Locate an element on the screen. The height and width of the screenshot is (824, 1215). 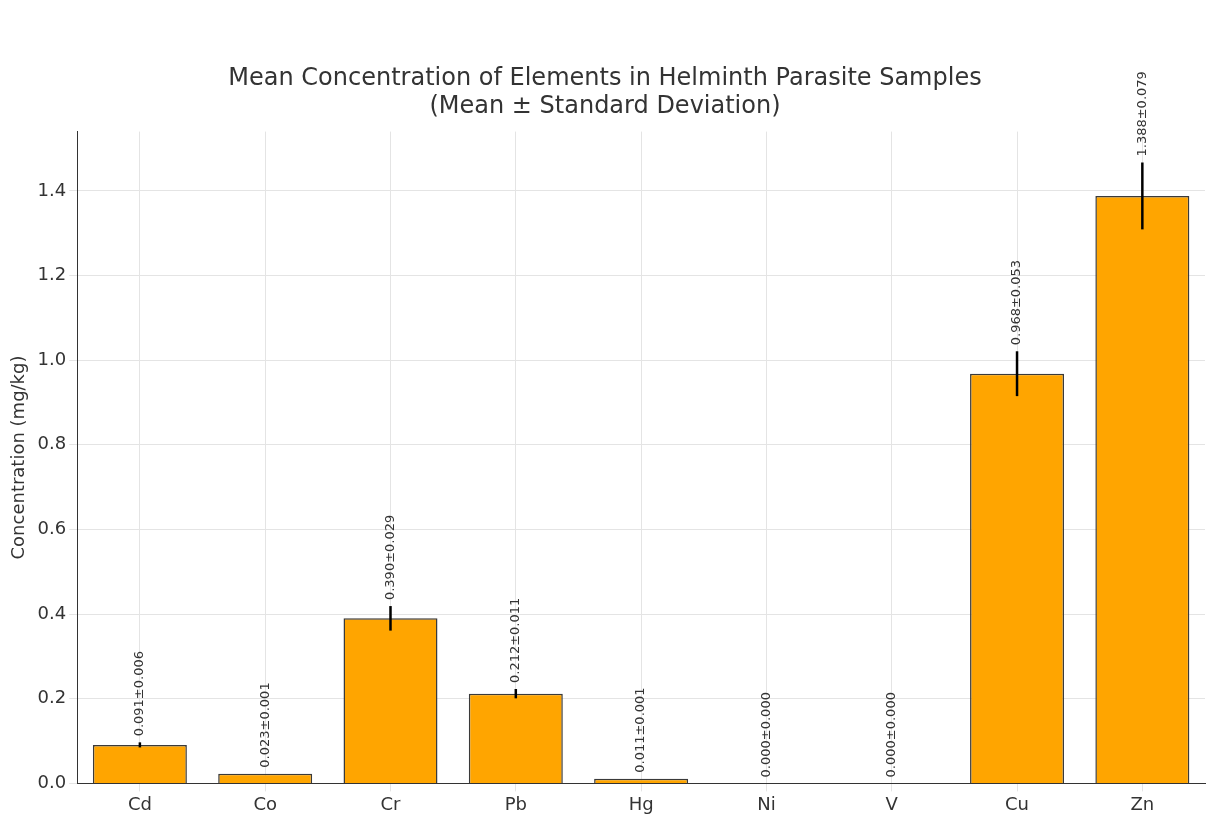
x-tick-label: Pb is located at coordinates (515, 803).